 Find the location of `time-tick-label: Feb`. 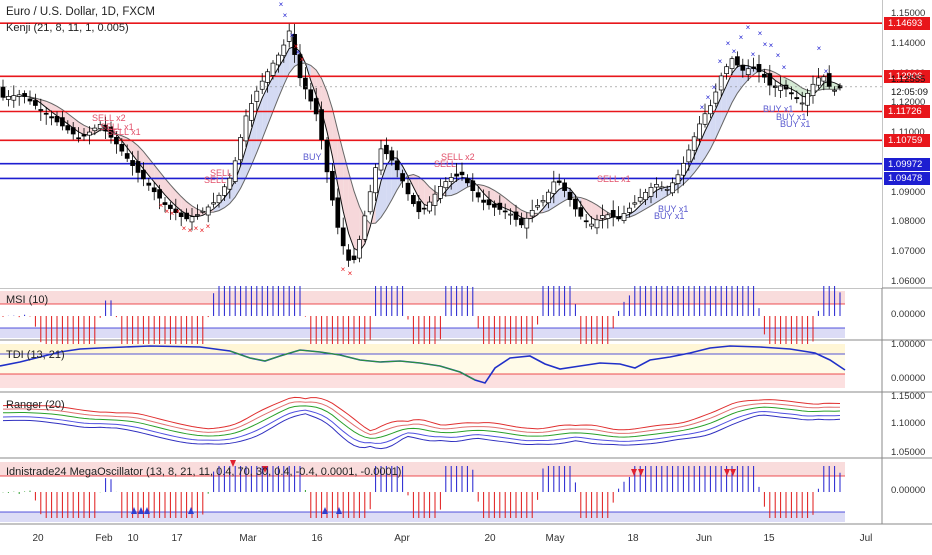

time-tick-label: Feb is located at coordinates (103, 538).